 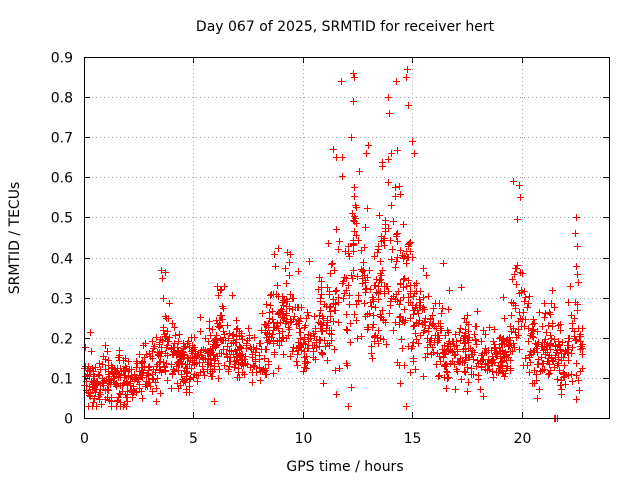 I want to click on x-tick-label: 10, so click(x=304, y=439).